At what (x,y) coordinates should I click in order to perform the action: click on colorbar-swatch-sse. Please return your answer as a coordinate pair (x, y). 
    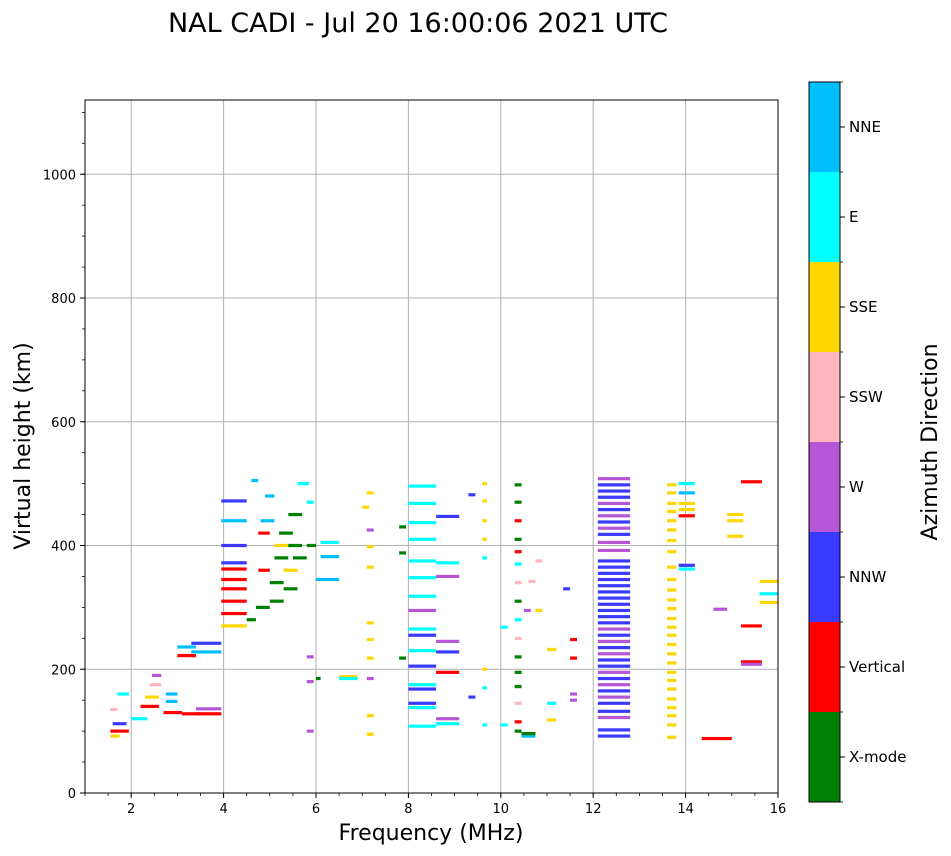
    Looking at the image, I should click on (824, 307).